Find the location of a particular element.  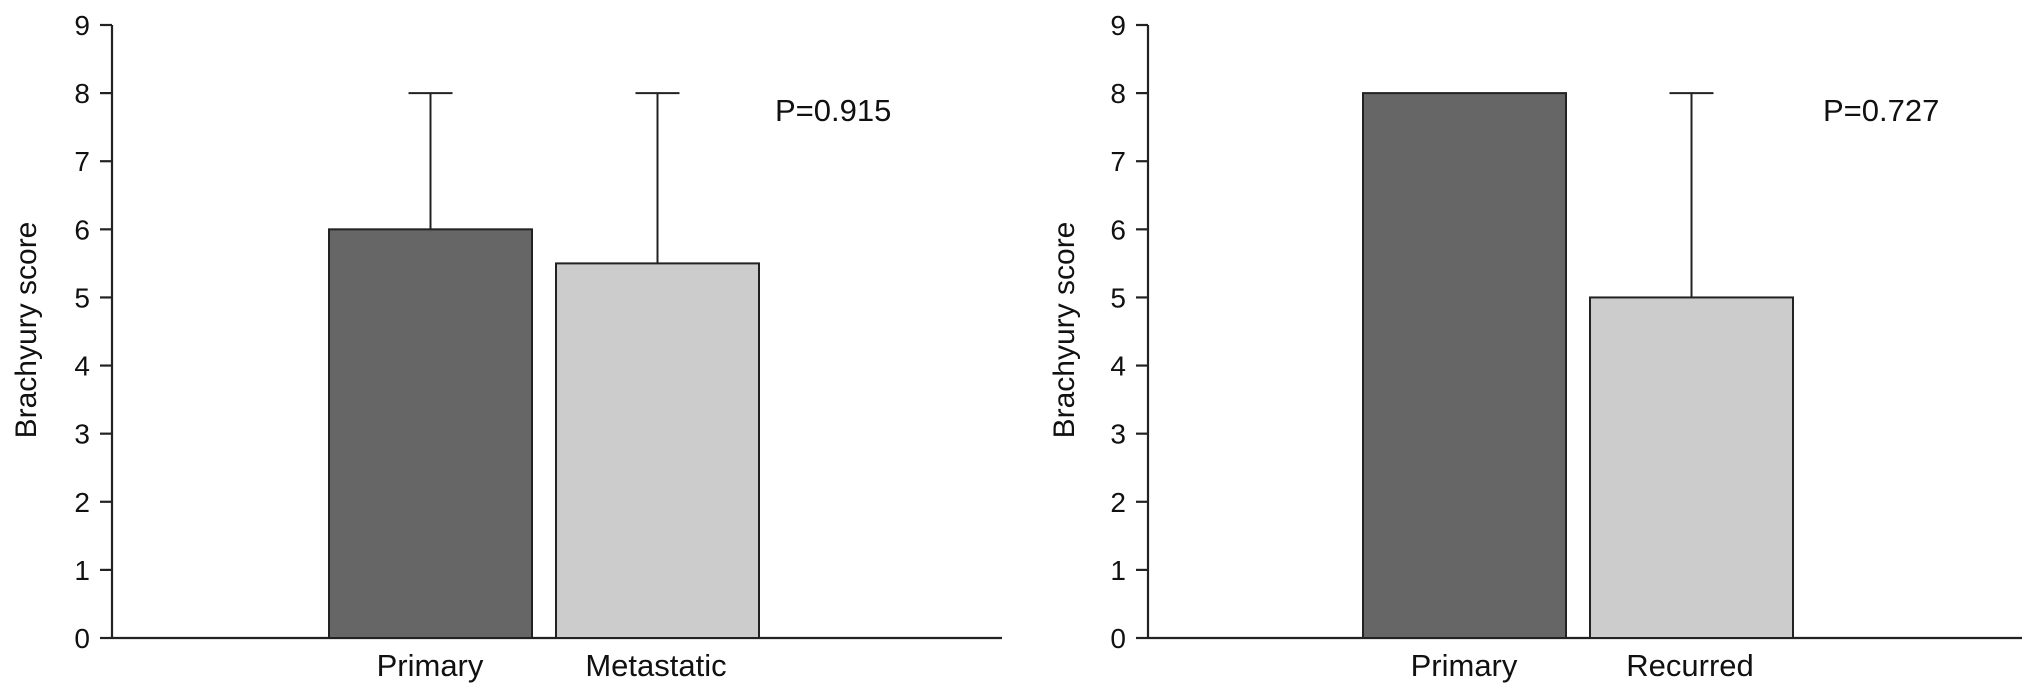

bar-recurred is located at coordinates (1691, 467).